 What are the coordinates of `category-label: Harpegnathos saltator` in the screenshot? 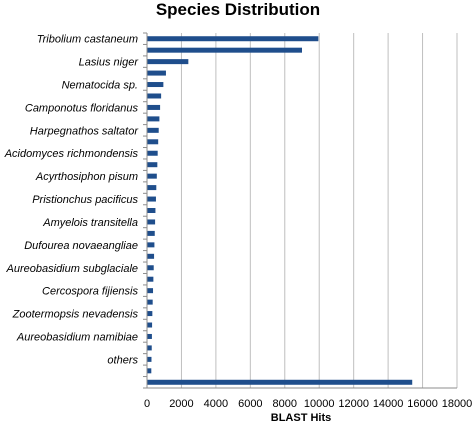 It's located at (85, 131).